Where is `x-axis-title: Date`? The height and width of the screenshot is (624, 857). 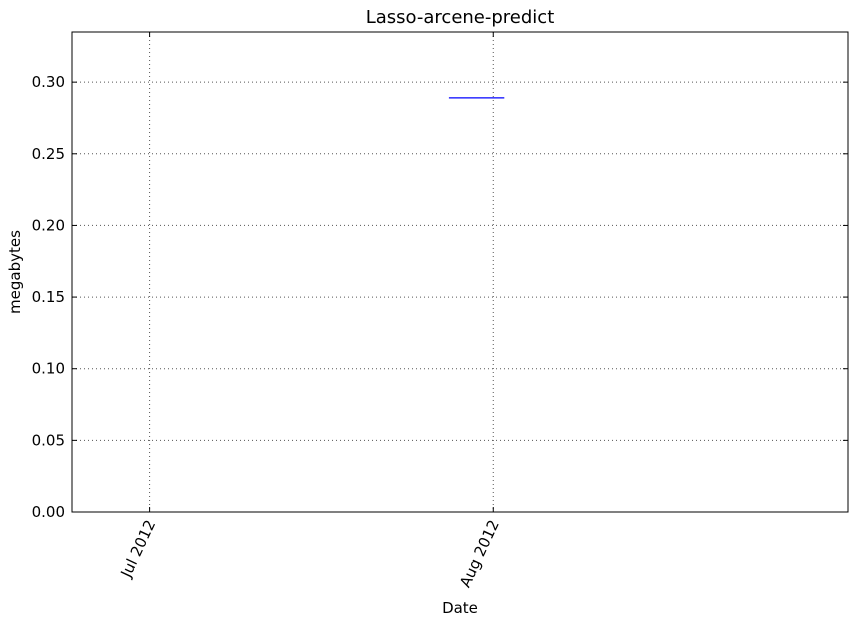 x-axis-title: Date is located at coordinates (460, 608).